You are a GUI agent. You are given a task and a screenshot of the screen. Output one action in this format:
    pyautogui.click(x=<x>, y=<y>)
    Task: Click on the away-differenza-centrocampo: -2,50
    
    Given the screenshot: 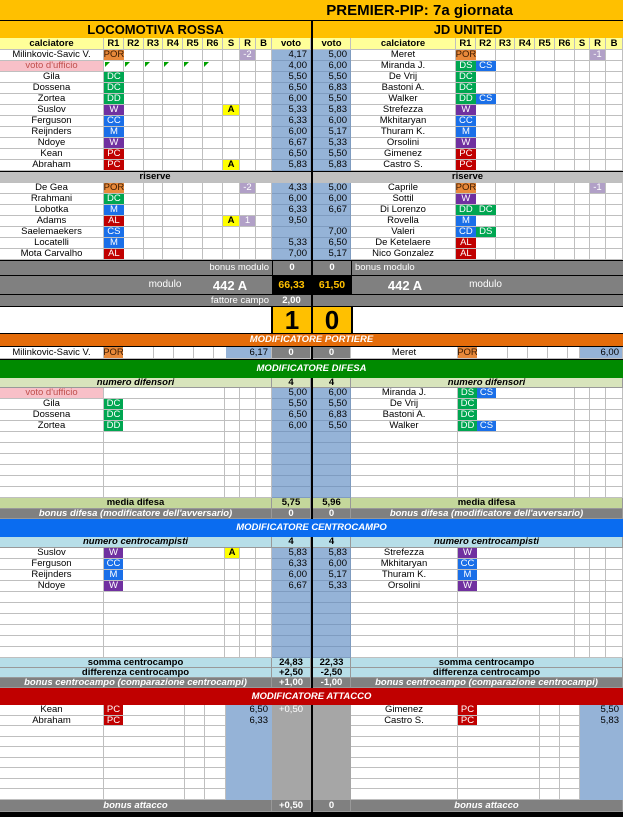 What is the action you would take?
    pyautogui.click(x=332, y=673)
    